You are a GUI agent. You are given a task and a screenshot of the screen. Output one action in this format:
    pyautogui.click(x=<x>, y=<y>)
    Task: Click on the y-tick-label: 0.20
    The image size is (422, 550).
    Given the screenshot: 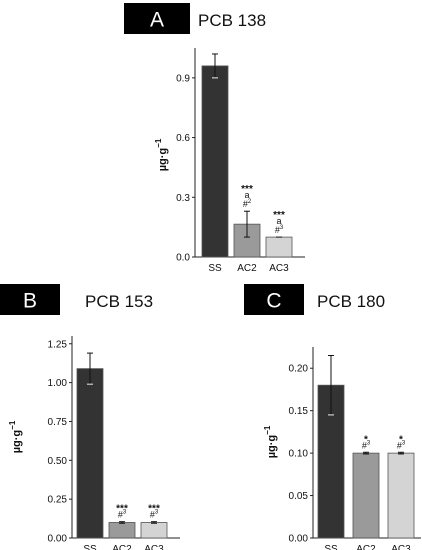 What is the action you would take?
    pyautogui.click(x=299, y=369)
    